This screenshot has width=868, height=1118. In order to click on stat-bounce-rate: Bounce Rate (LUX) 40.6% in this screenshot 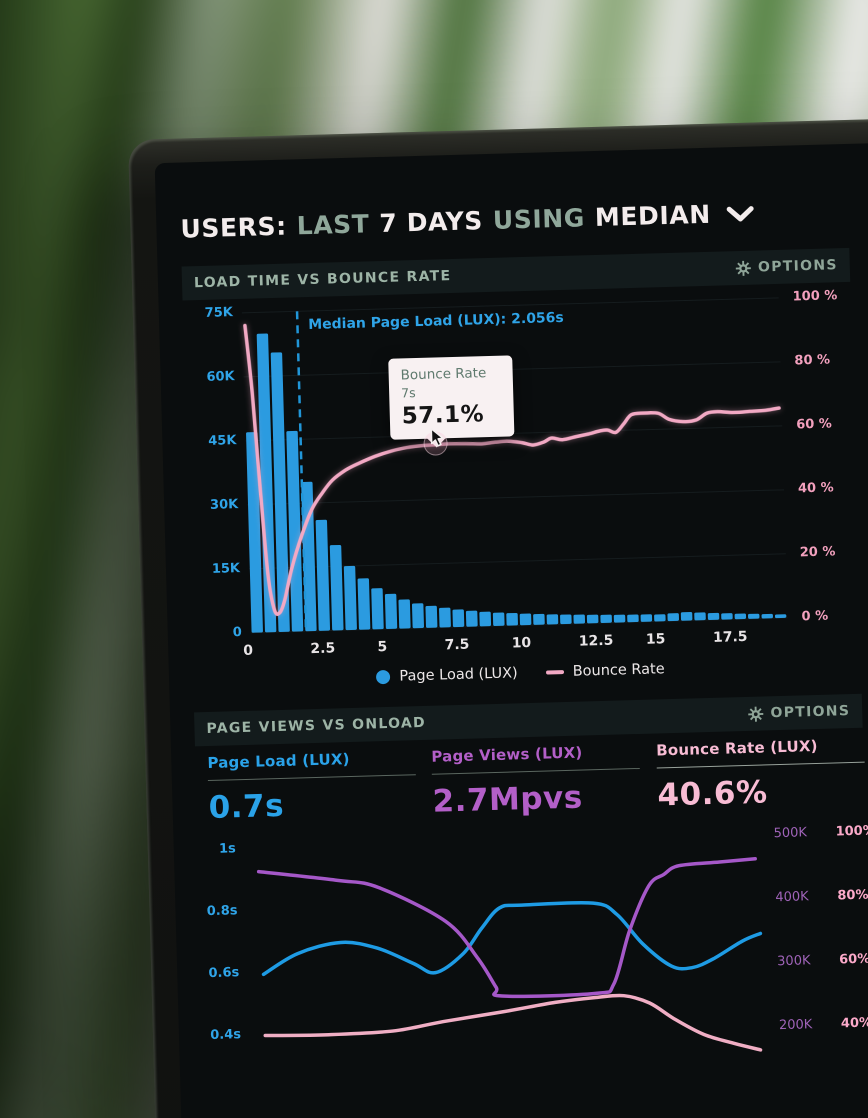, I will do `click(761, 775)`.